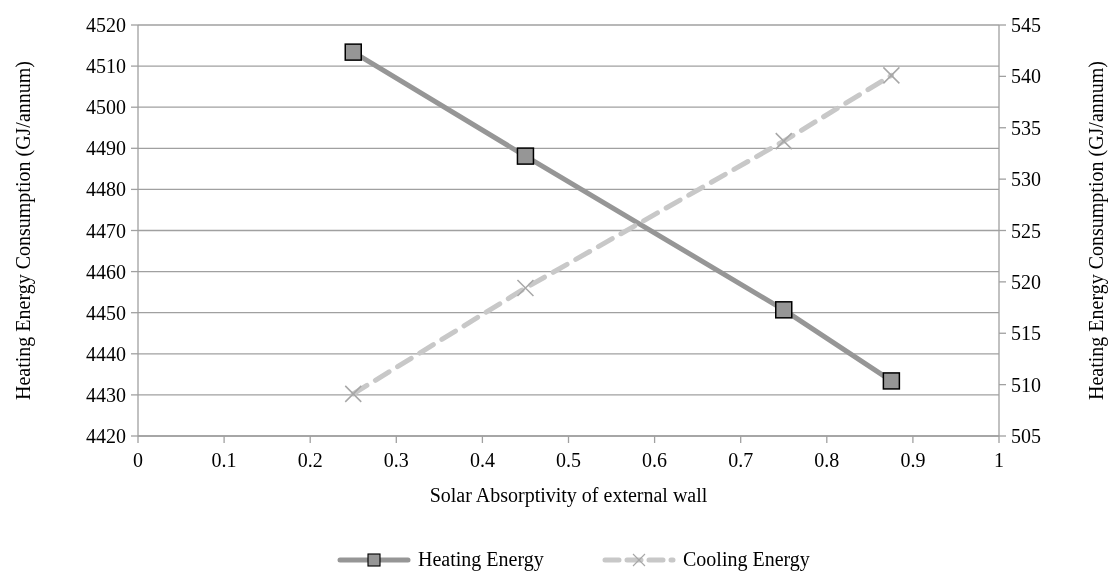 This screenshot has width=1117, height=577. What do you see at coordinates (568, 495) in the screenshot?
I see `x-axis-title: Solar Absorptivity of external wall` at bounding box center [568, 495].